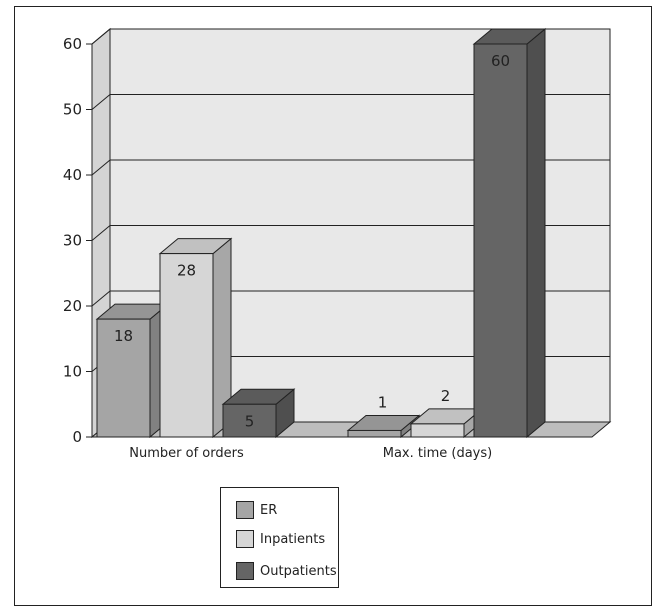 The width and height of the screenshot is (658, 610). I want to click on legend-swatch-er, so click(245, 510).